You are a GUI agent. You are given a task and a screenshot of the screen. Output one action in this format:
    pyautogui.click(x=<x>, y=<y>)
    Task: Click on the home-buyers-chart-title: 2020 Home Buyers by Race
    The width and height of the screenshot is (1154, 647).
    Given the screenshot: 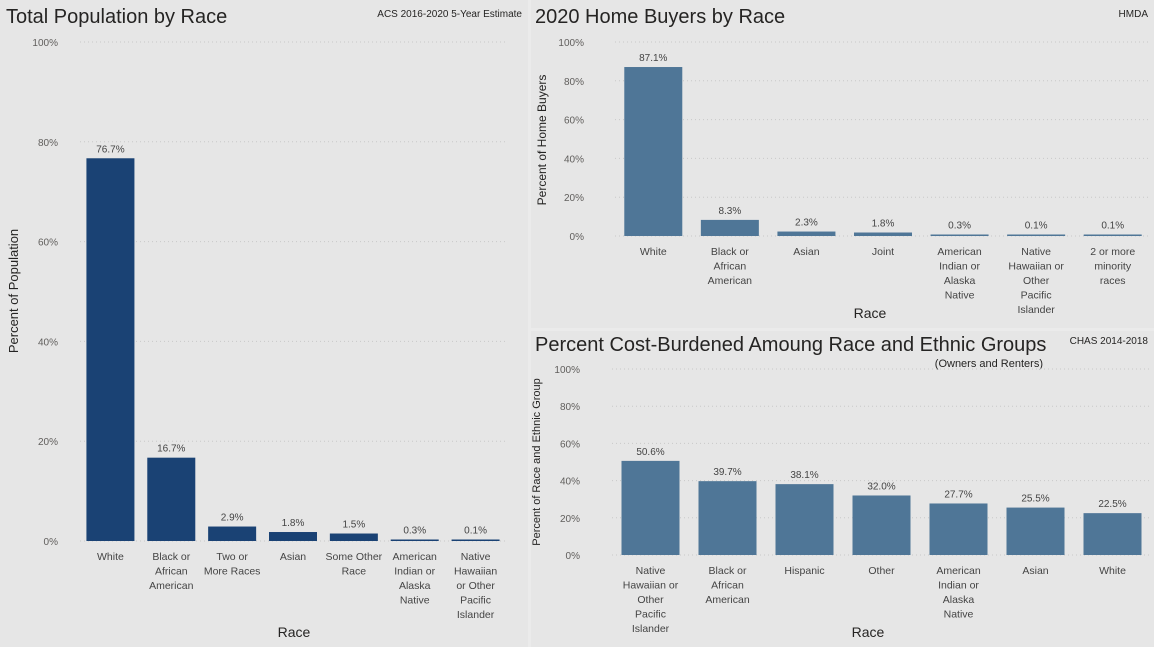 What is the action you would take?
    pyautogui.click(x=660, y=17)
    